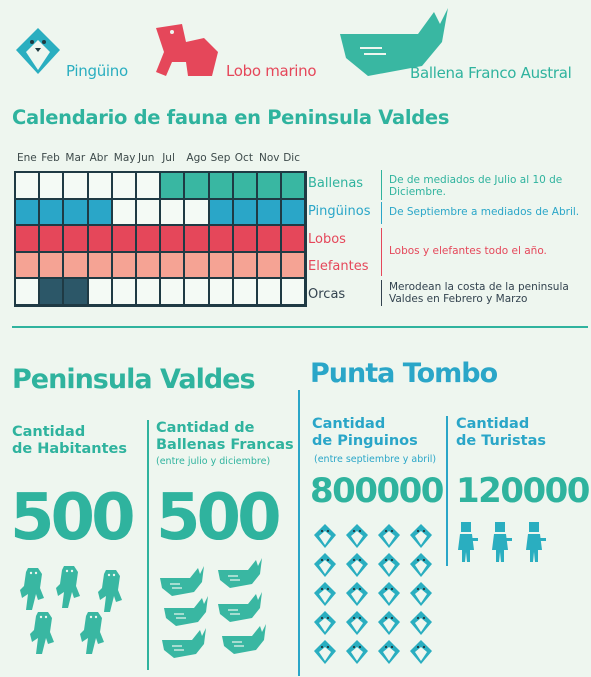 This screenshot has height=677, width=591. Describe the element at coordinates (98, 158) in the screenshot. I see `month-label: Abr` at that location.